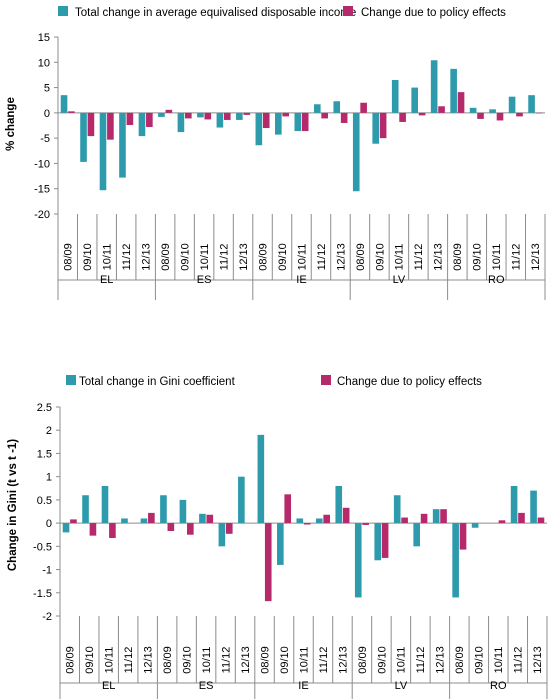  I want to click on bar-ES-12-13-total, so click(241, 500).